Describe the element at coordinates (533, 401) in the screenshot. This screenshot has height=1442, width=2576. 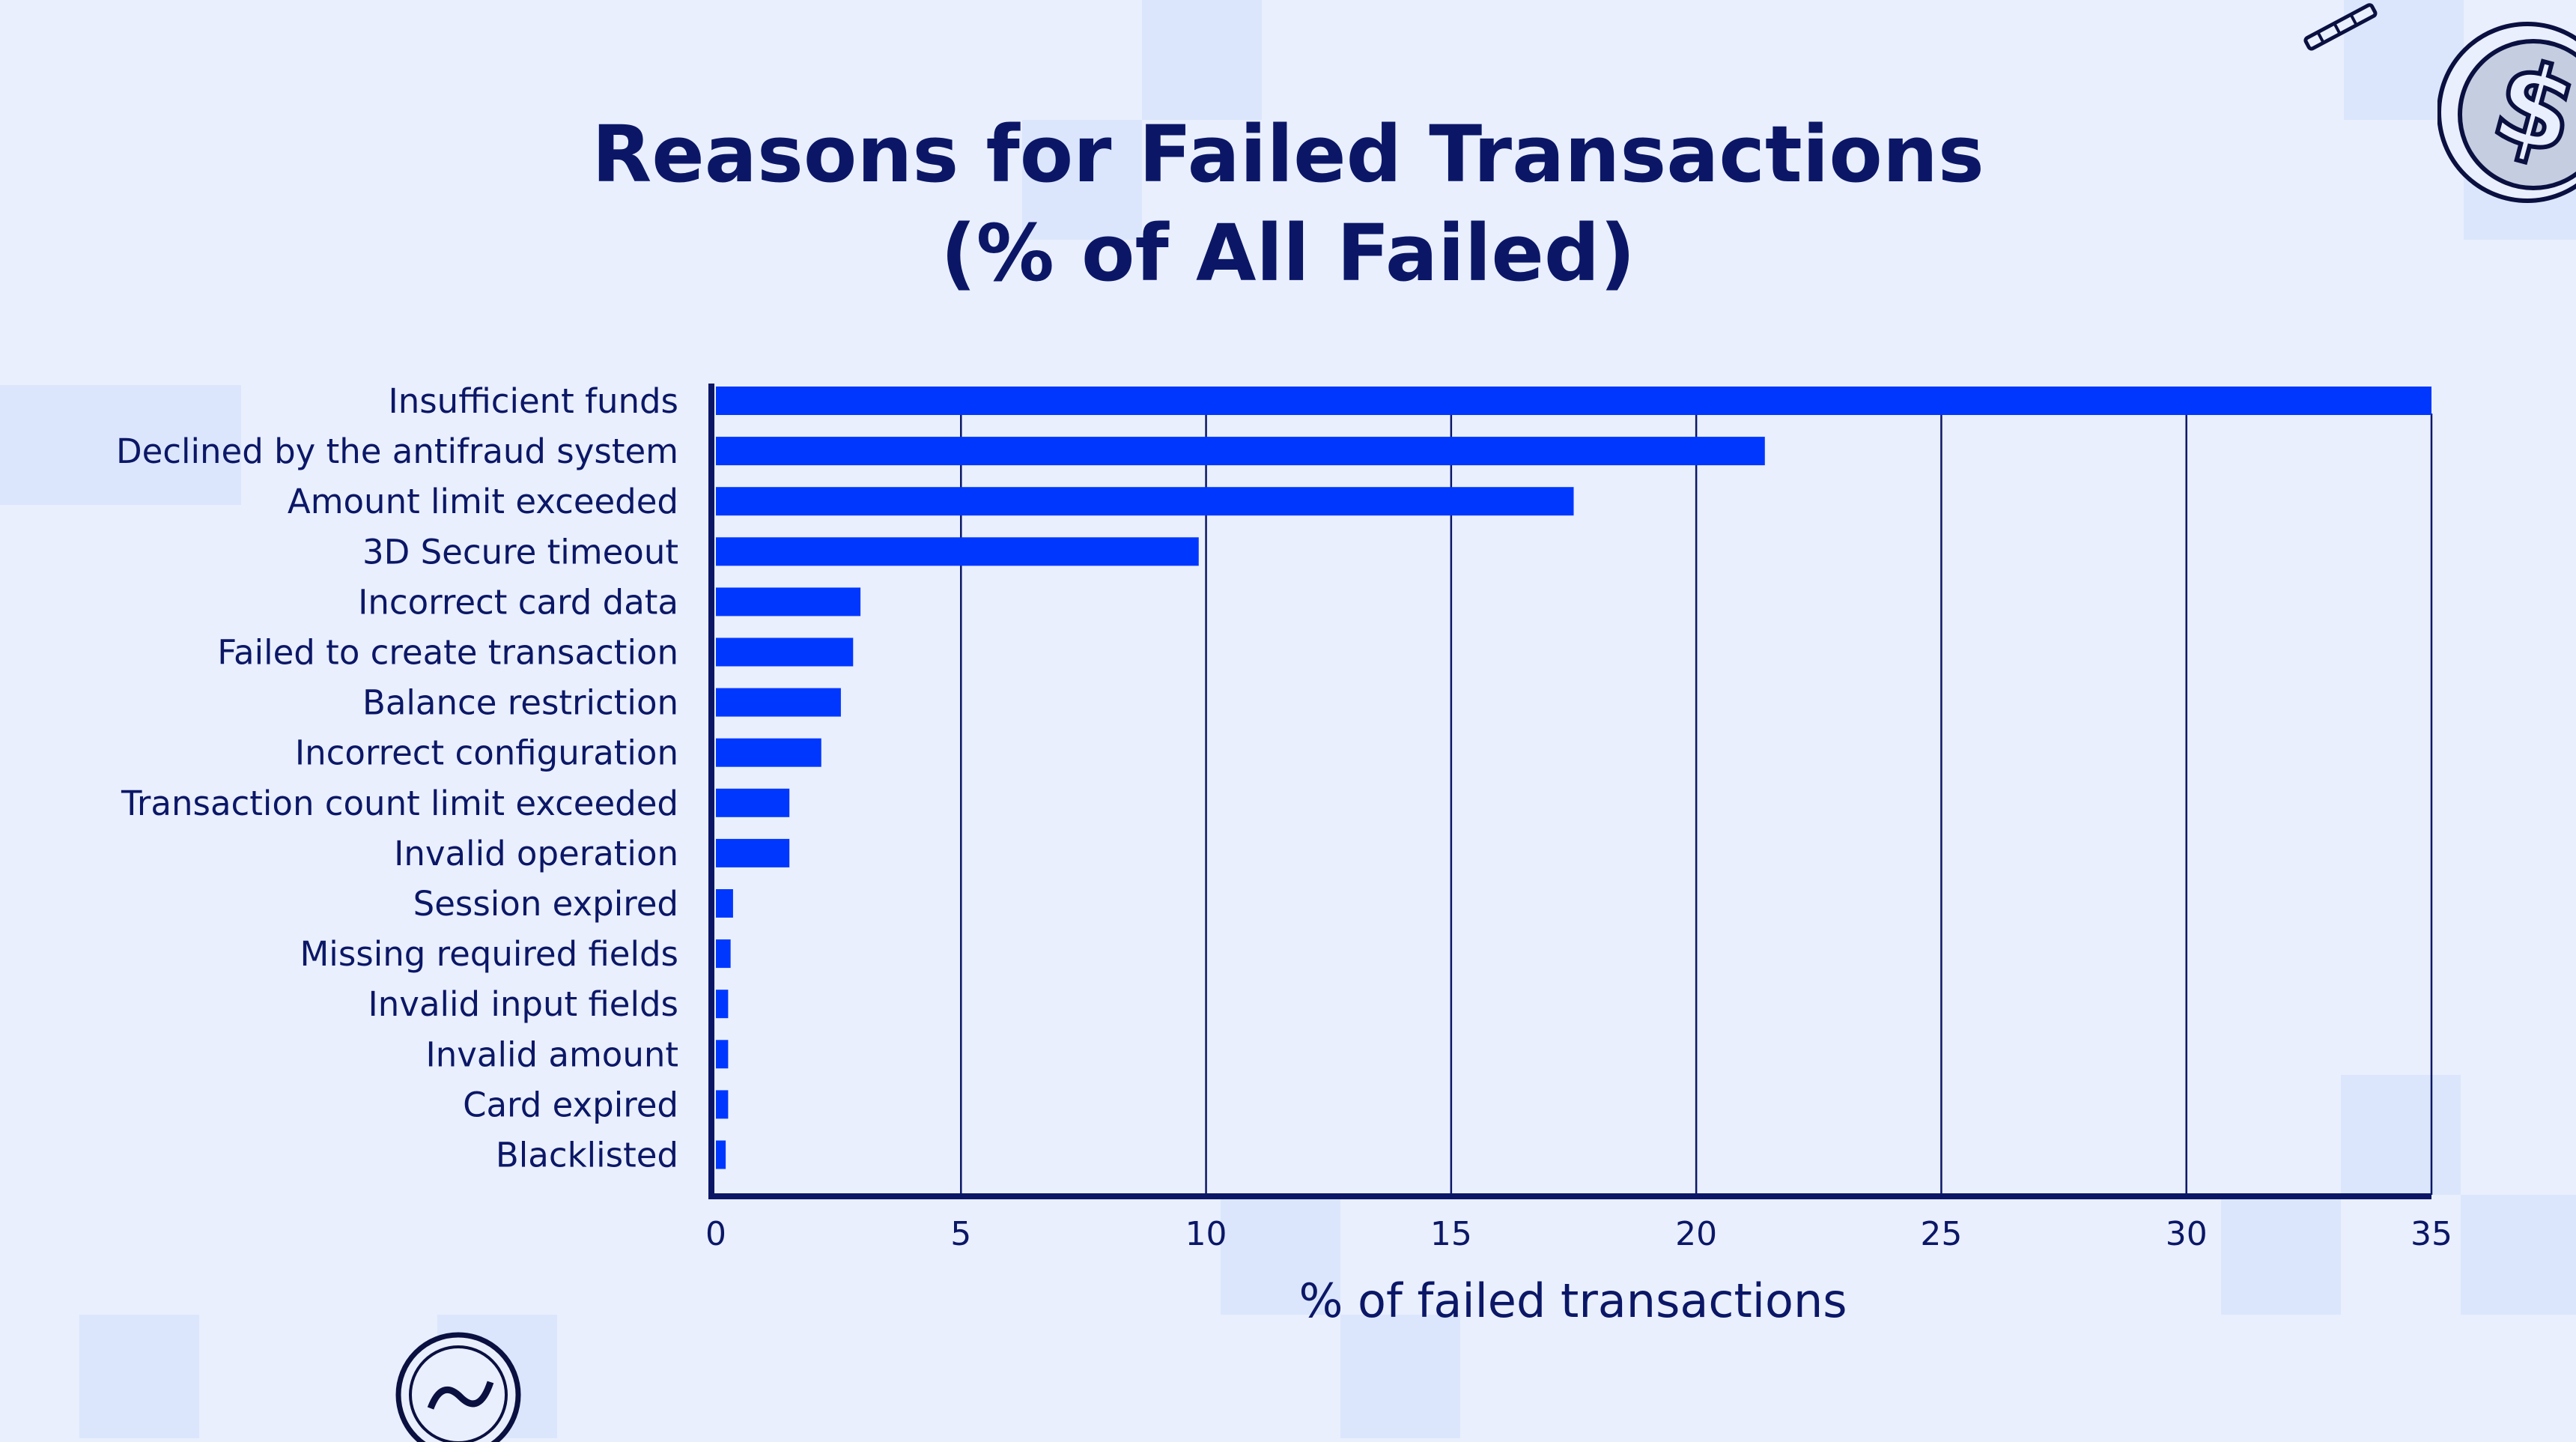
I see `category-label: Insufficient funds` at that location.